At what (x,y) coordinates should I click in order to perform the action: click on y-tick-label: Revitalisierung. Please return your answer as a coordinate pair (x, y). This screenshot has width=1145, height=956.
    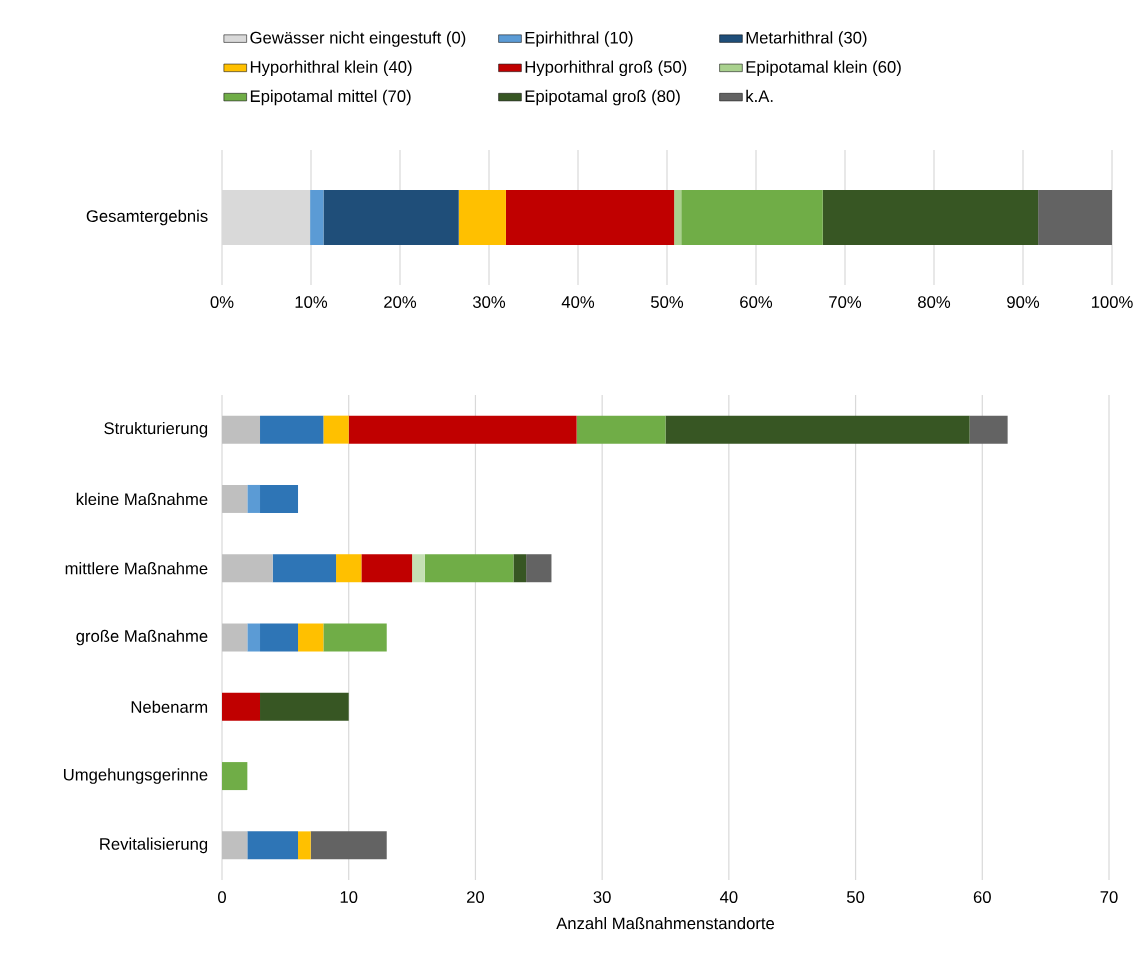
    Looking at the image, I should click on (154, 845).